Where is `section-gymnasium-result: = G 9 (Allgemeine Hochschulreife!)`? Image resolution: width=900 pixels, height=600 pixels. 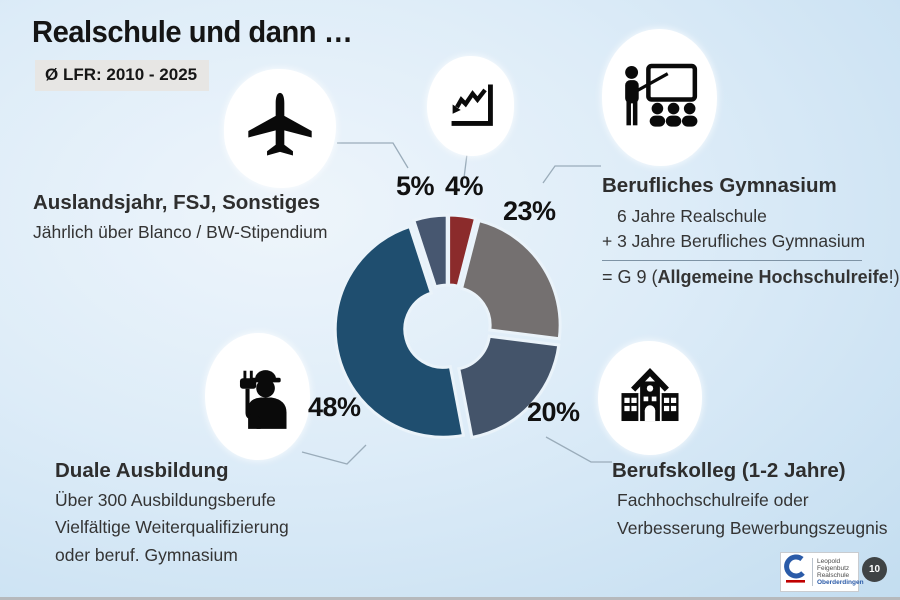
section-gymnasium-result: = G 9 (Allgemeine Hochschulreife!) is located at coordinates (751, 277).